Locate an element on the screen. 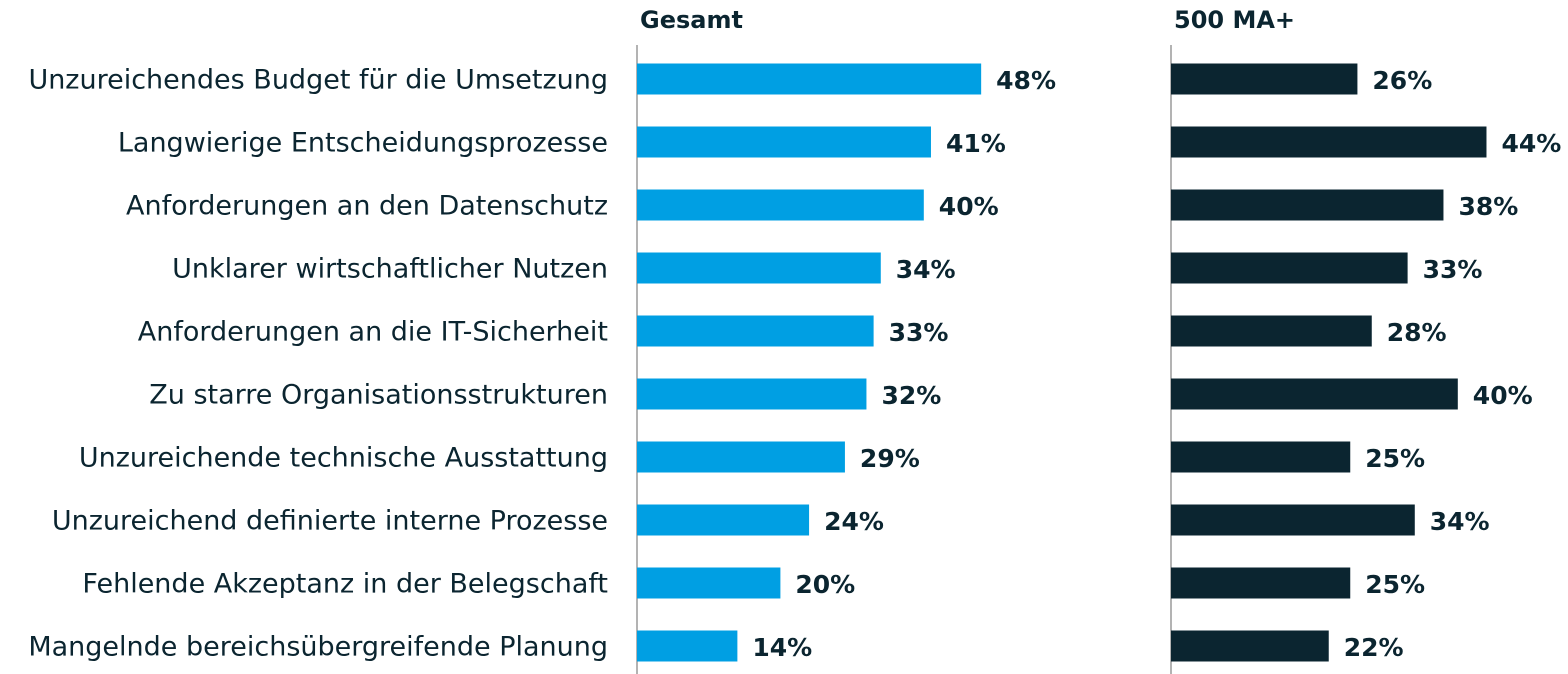 The image size is (1568, 674). value-label: 28% is located at coordinates (1417, 332).